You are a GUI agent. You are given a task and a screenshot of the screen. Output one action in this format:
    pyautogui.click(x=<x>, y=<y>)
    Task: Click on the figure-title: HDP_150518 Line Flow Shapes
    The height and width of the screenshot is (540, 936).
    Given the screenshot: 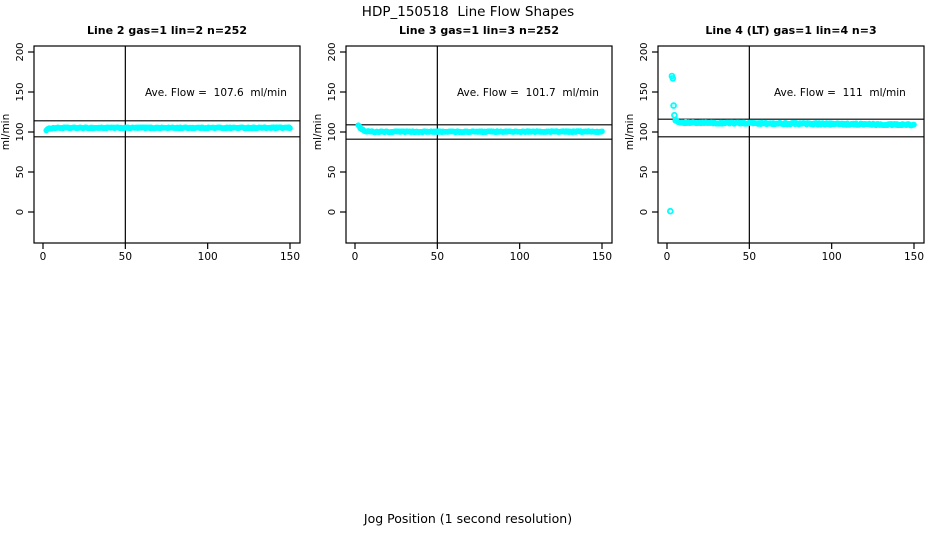 What is the action you would take?
    pyautogui.click(x=468, y=12)
    